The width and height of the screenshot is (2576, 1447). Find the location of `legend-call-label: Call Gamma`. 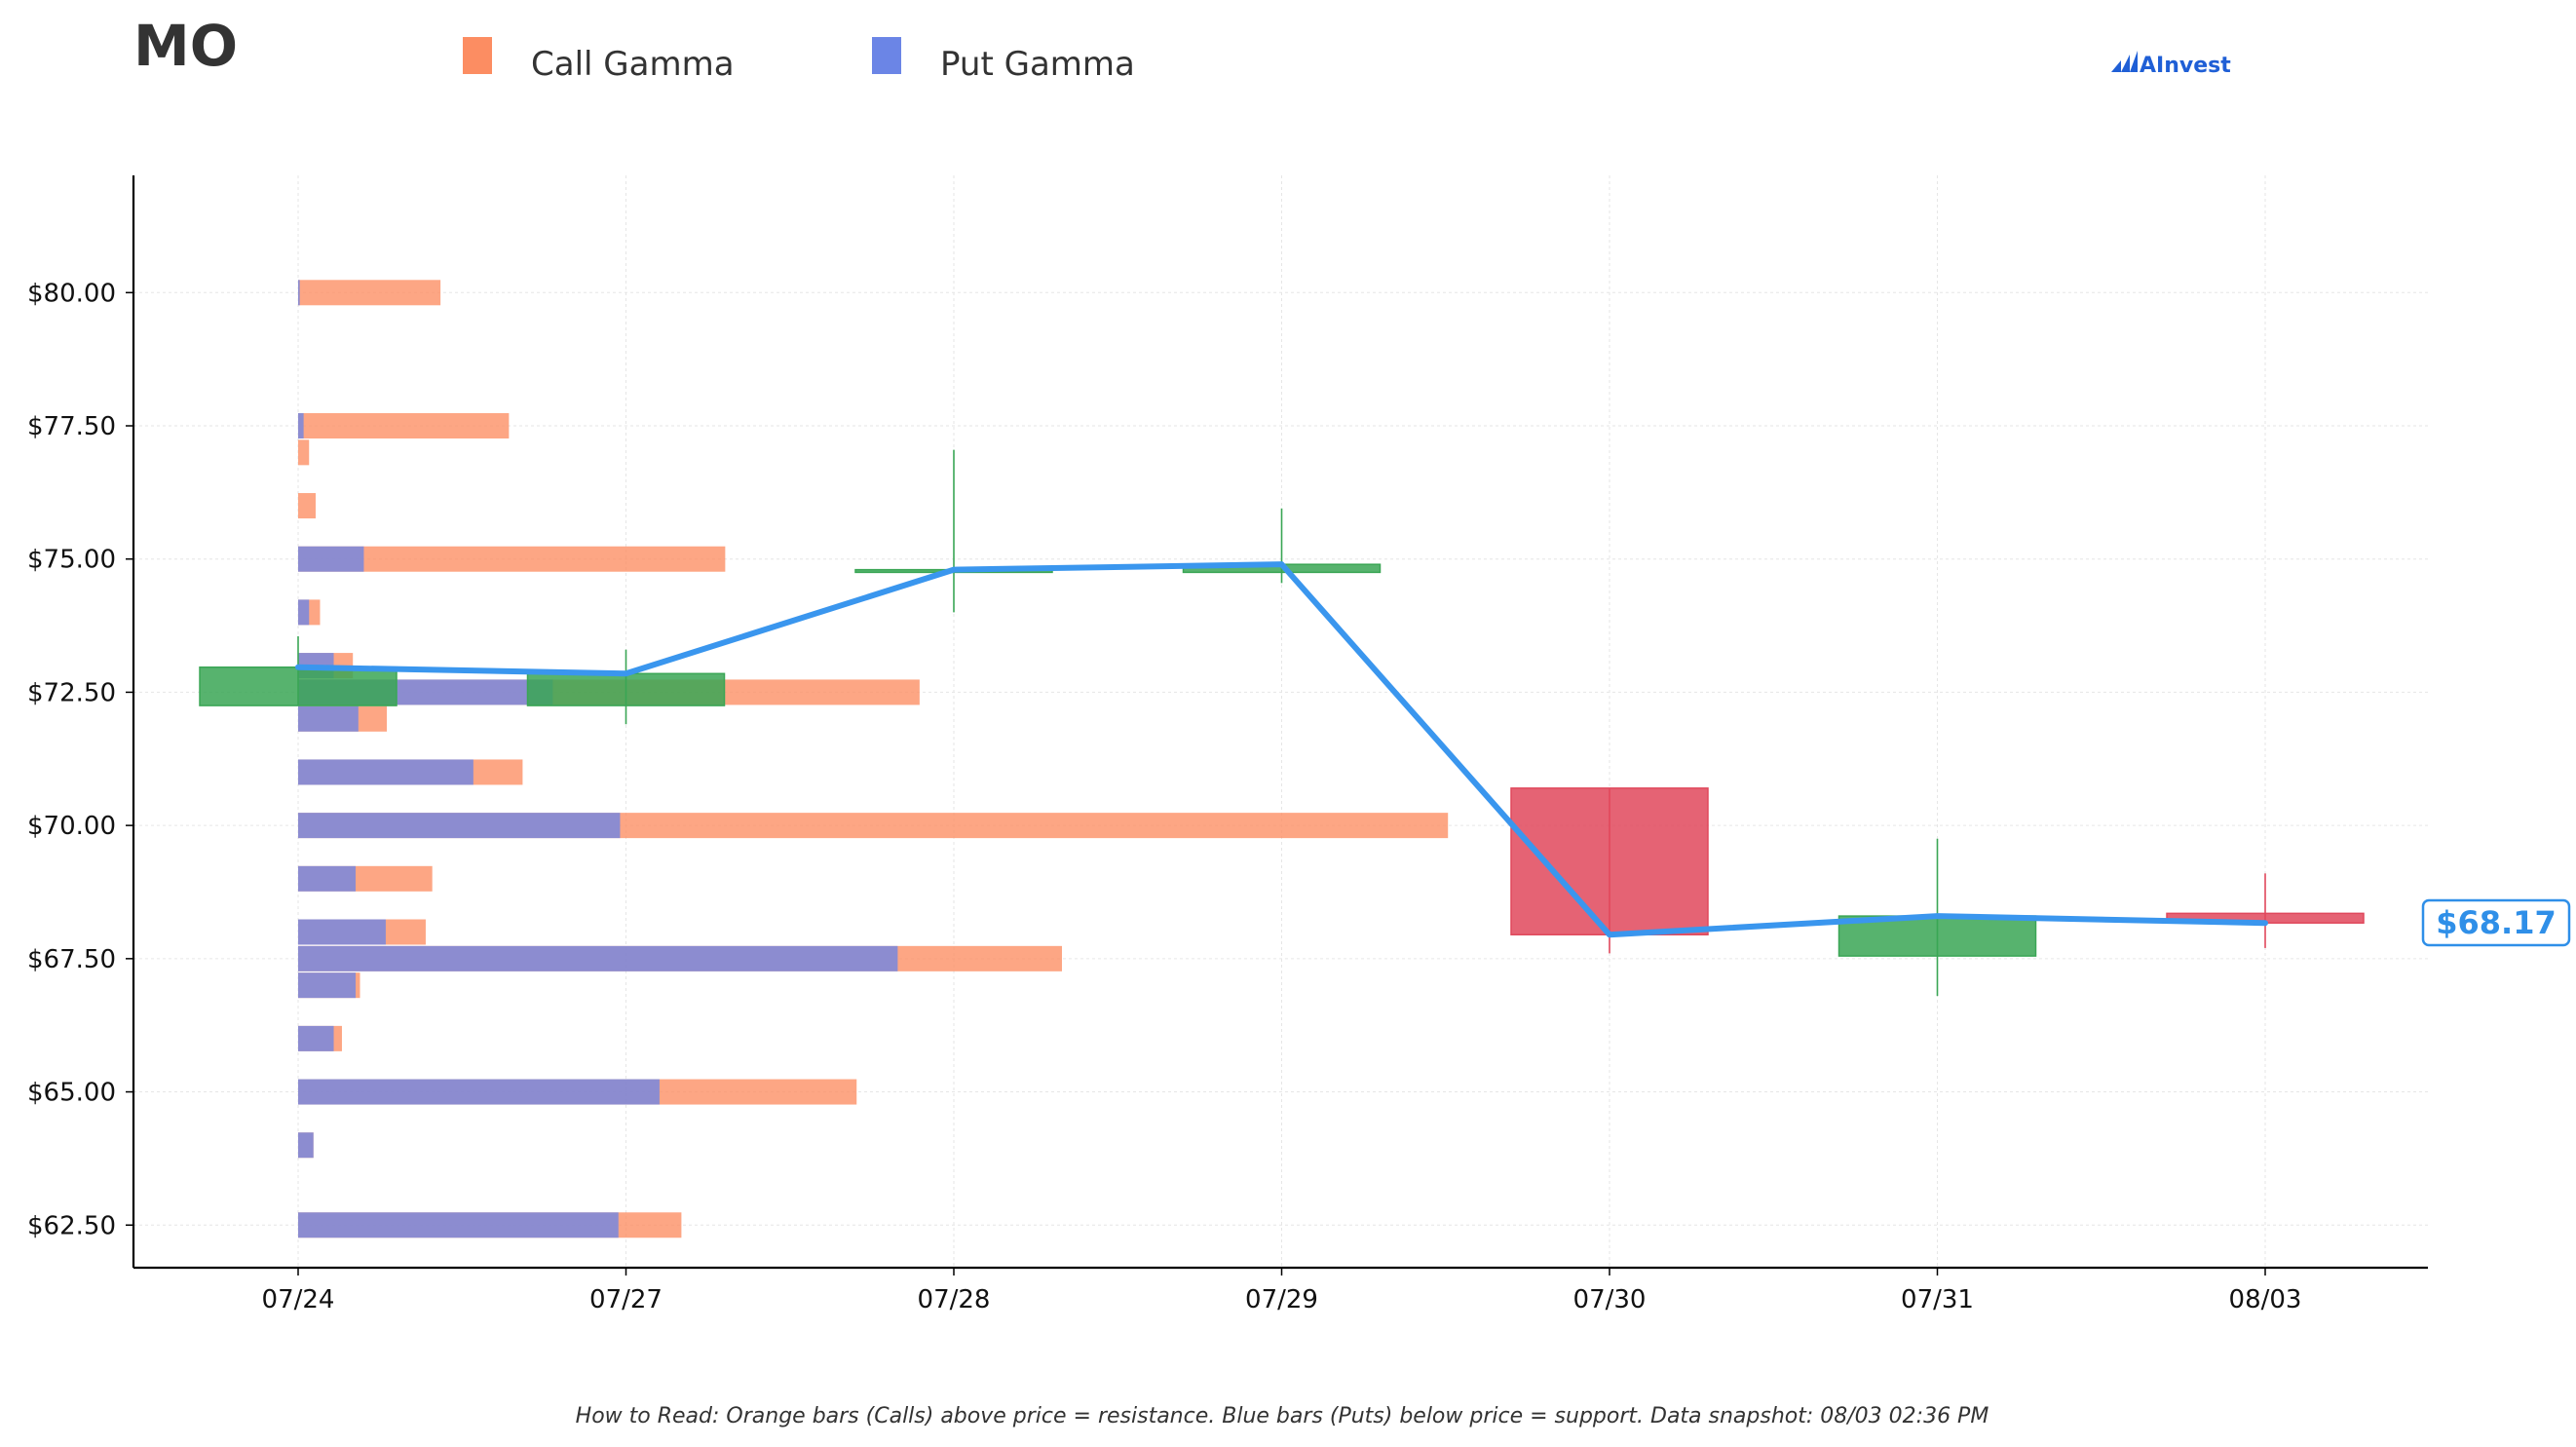

legend-call-label: Call Gamma is located at coordinates (633, 64).